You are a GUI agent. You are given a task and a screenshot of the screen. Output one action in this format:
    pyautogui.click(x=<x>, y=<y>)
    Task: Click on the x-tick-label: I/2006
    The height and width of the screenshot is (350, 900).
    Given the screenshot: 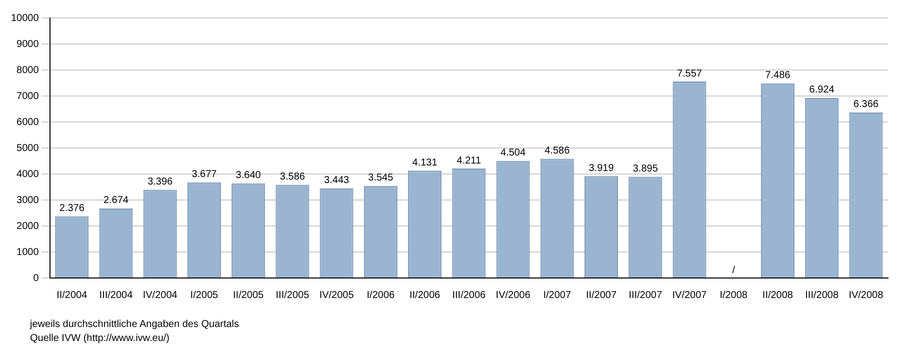 What is the action you would take?
    pyautogui.click(x=381, y=295)
    